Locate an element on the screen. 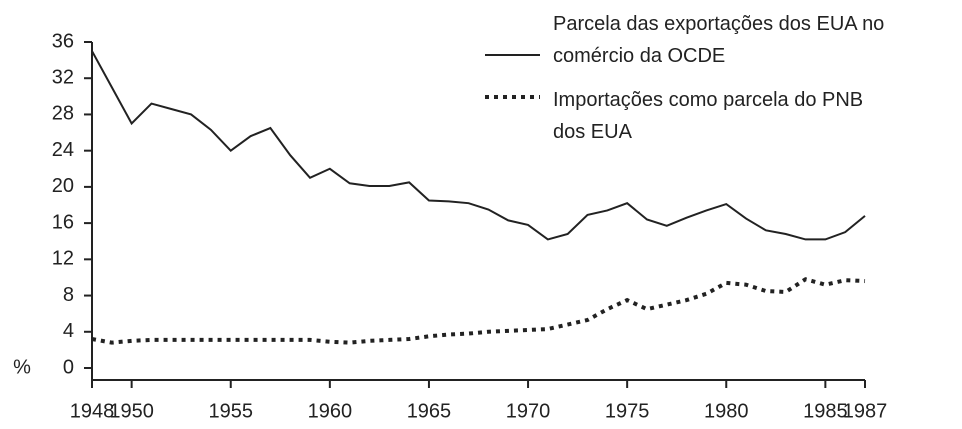 The image size is (962, 429). x-tick-label: 1970 is located at coordinates (528, 411).